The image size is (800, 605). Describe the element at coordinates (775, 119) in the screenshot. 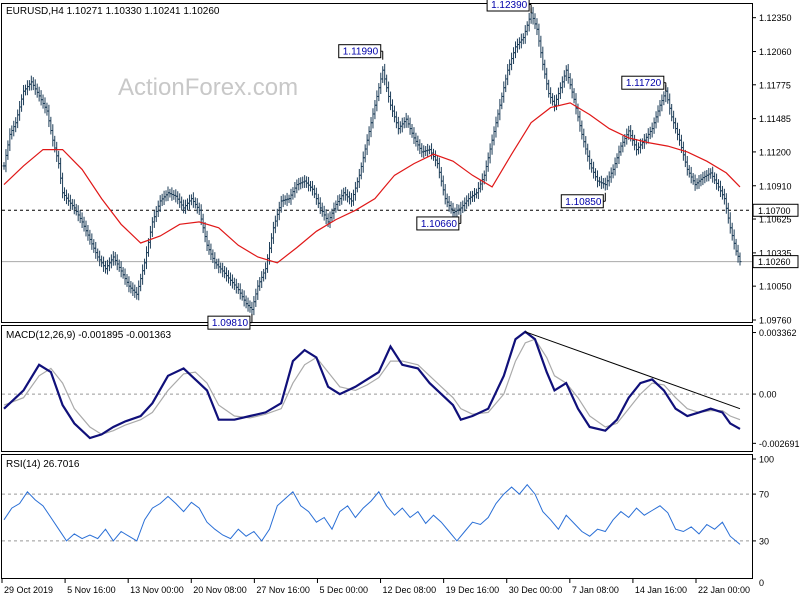

I see `price-tick-label: 1.11485` at that location.